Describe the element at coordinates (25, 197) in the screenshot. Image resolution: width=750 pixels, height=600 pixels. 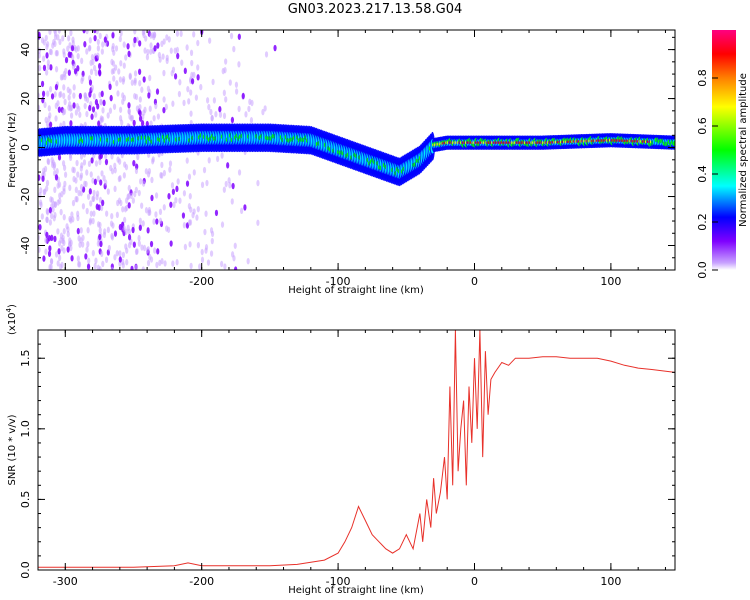
I see `spectrogram-y-tick-label: -20` at that location.